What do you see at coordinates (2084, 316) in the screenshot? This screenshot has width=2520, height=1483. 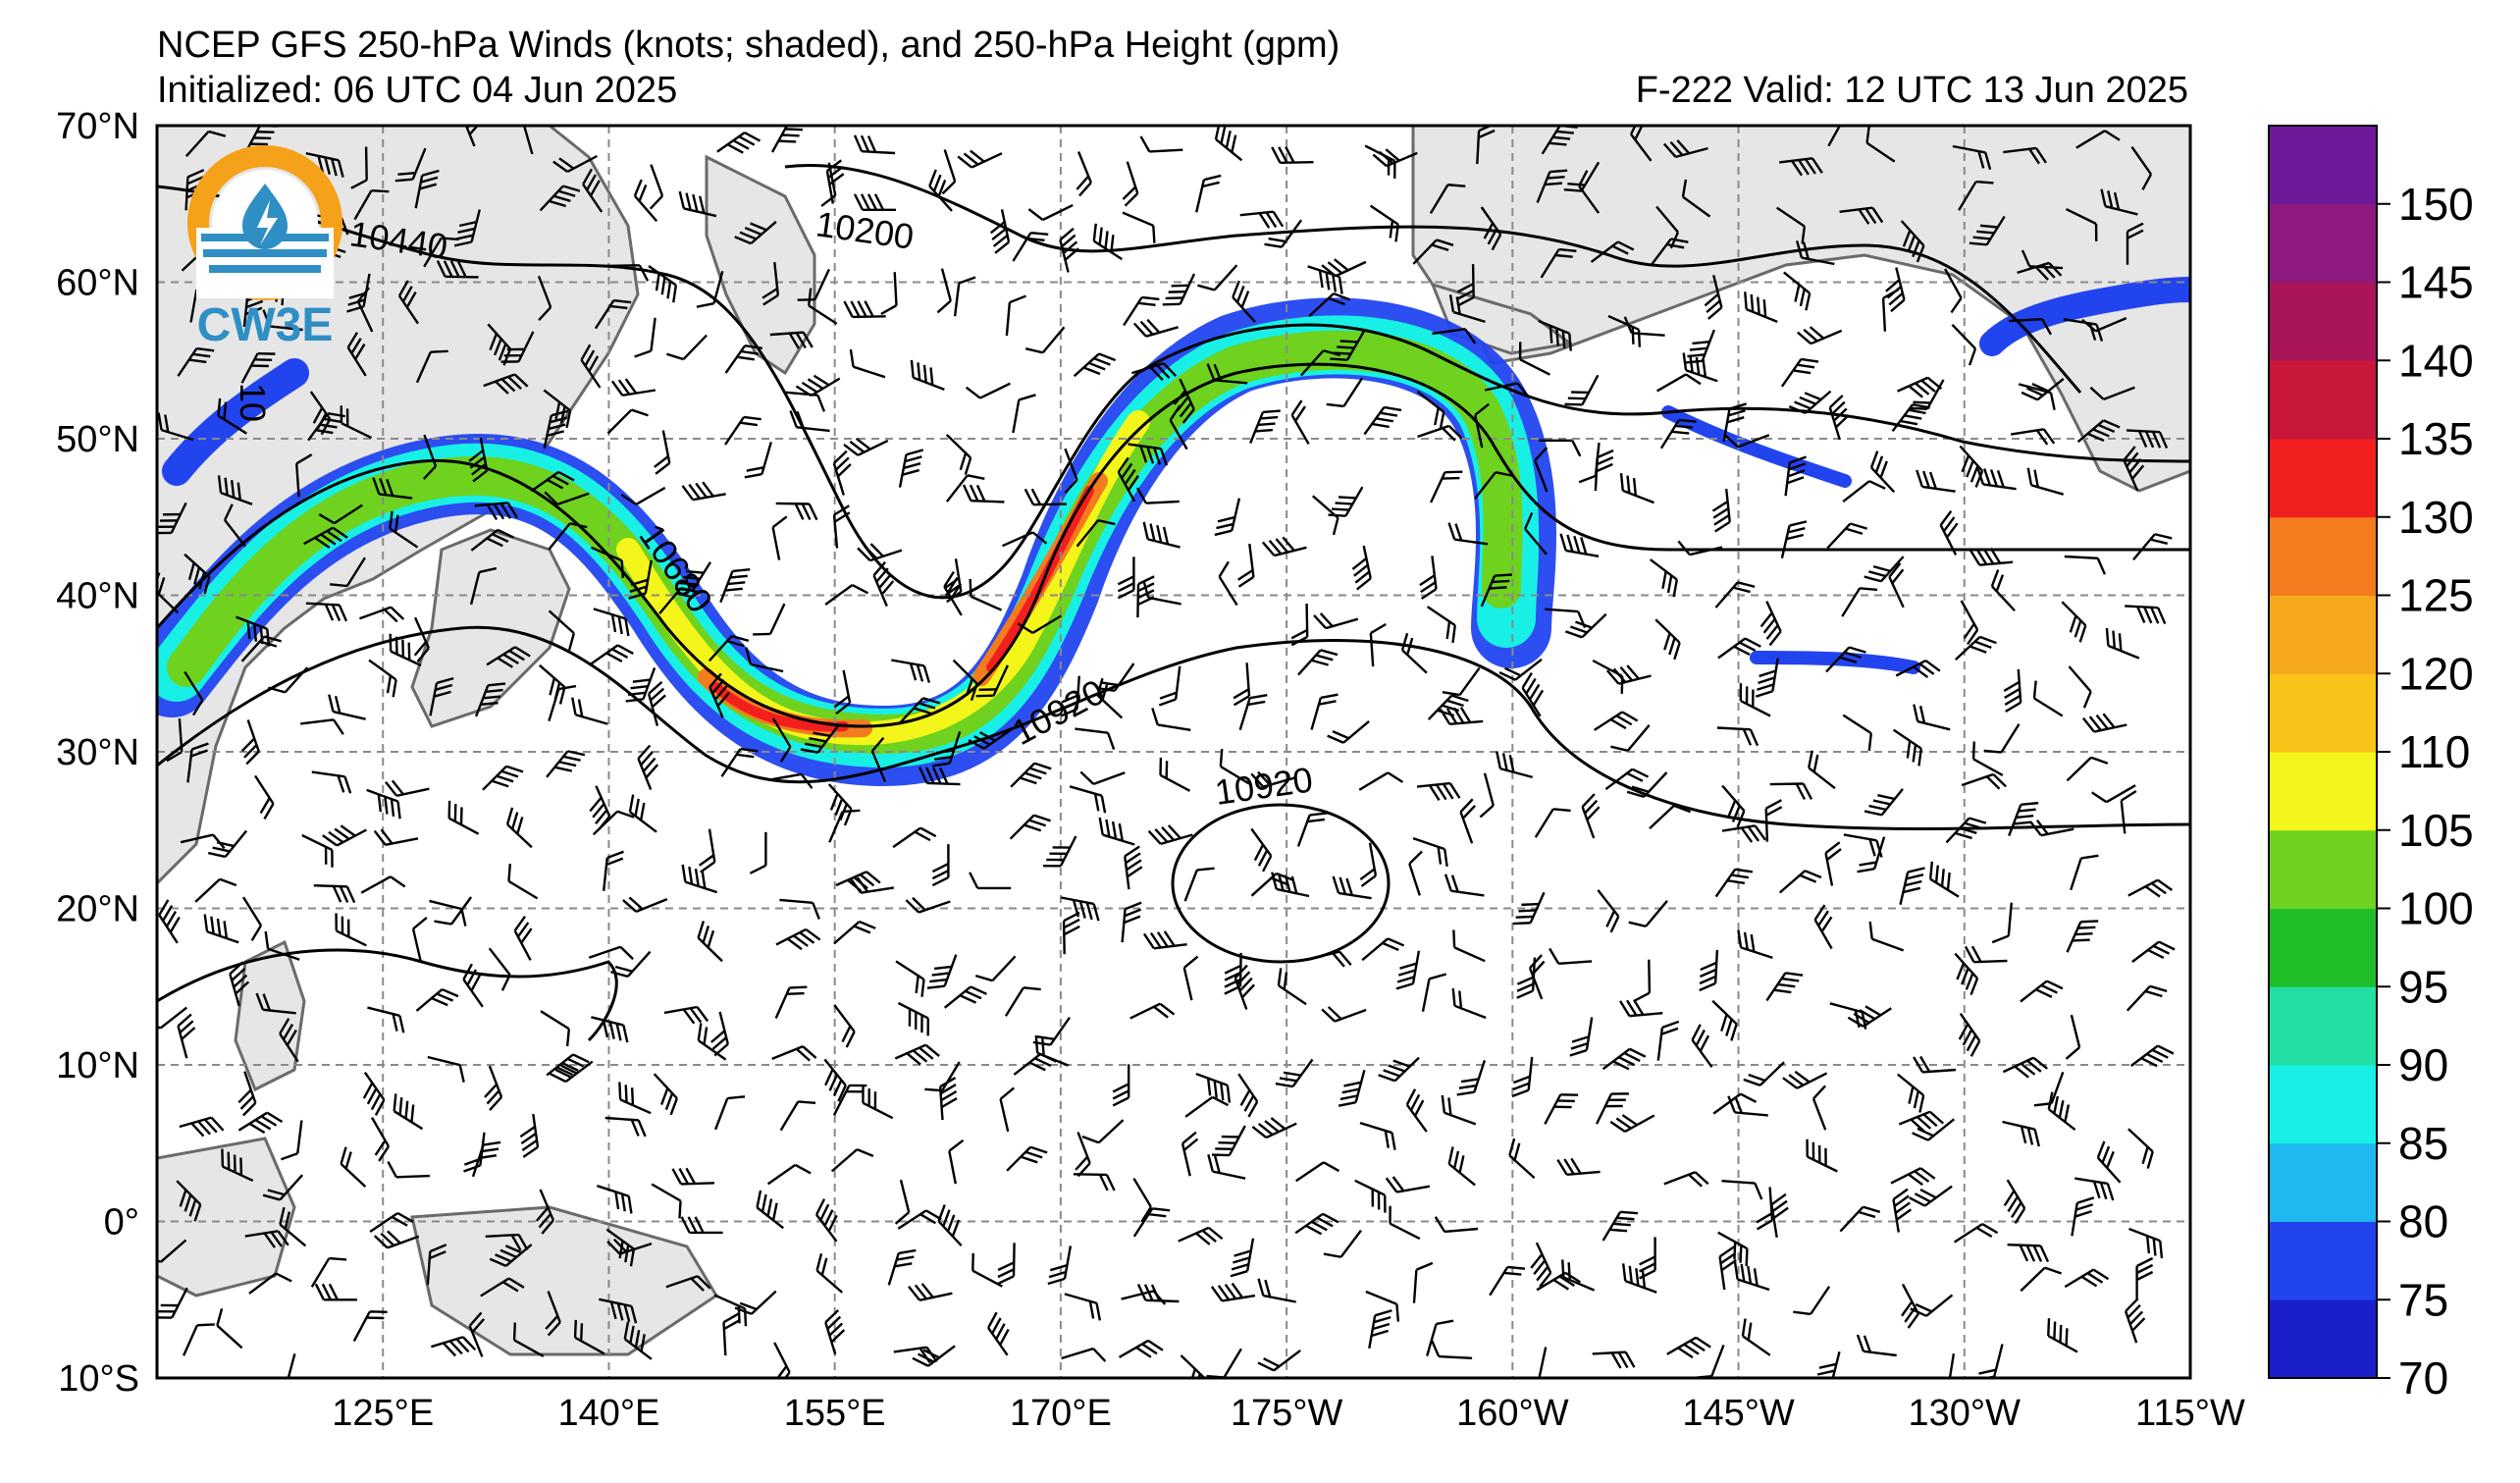 I see `jet-band-secondary-east` at bounding box center [2084, 316].